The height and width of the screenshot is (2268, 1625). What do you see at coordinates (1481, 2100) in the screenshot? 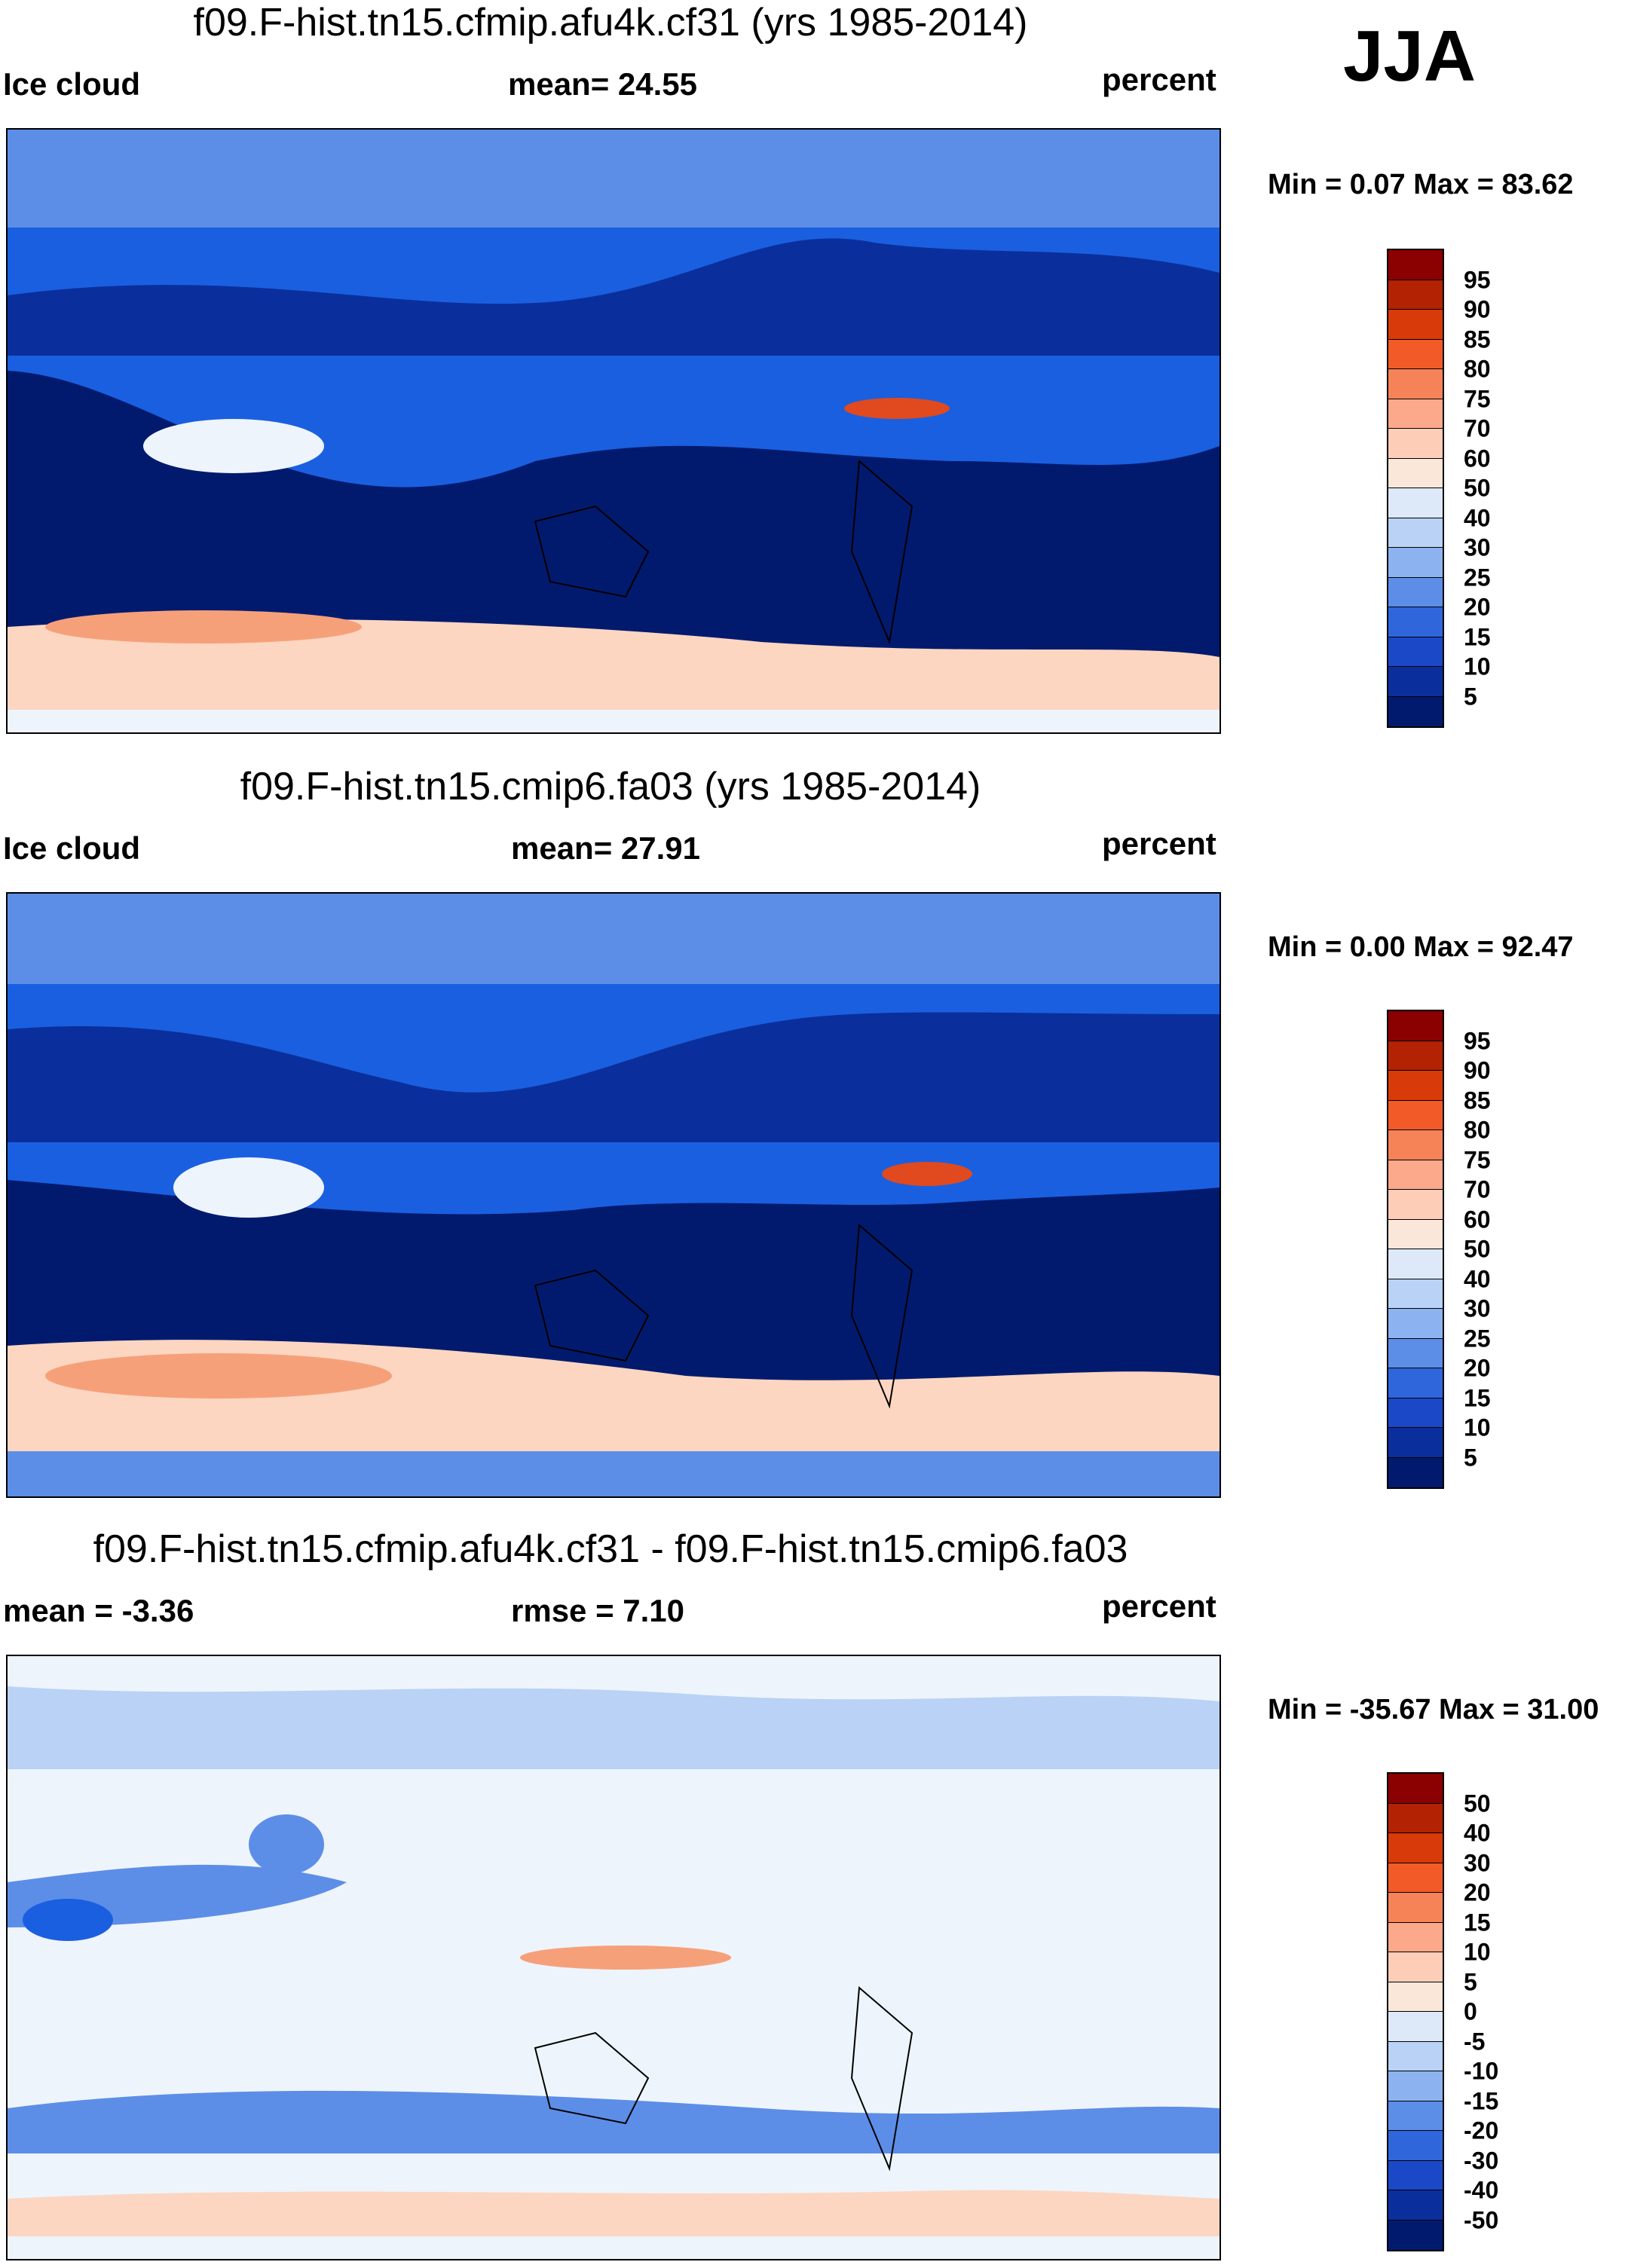
I see `colorbar-tick-label: -15` at bounding box center [1481, 2100].